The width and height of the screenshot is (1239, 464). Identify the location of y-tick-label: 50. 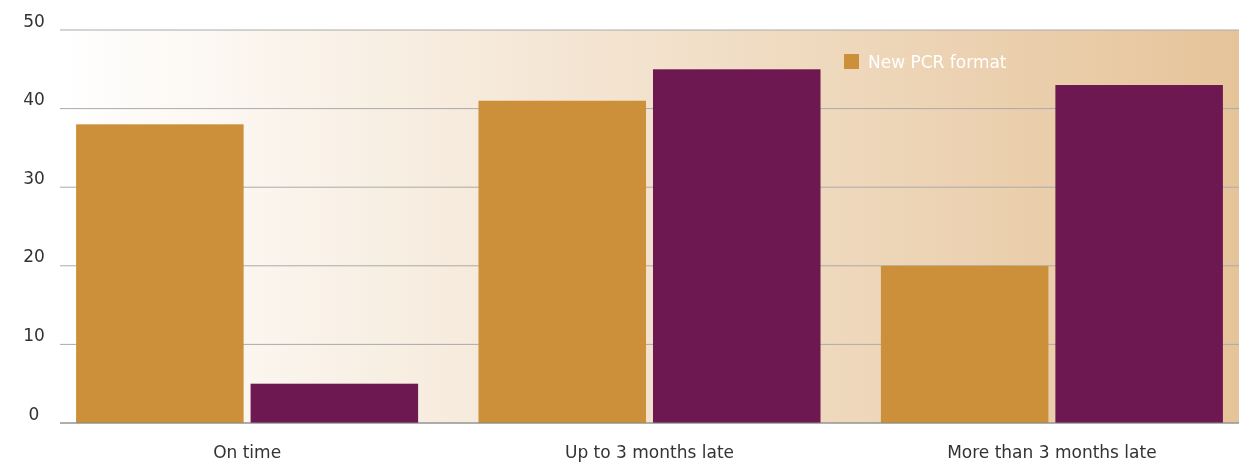
(34, 20).